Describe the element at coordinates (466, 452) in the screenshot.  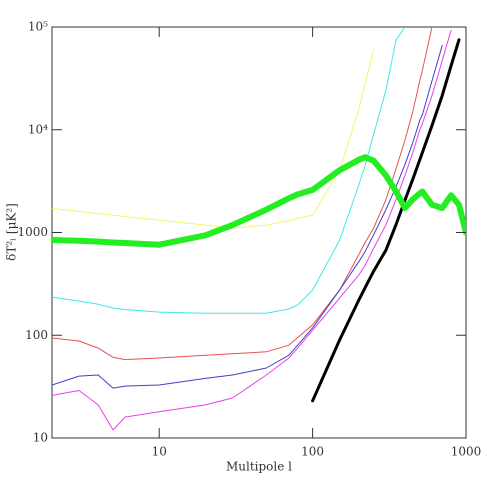
I see `x-tick-label: 1000` at that location.